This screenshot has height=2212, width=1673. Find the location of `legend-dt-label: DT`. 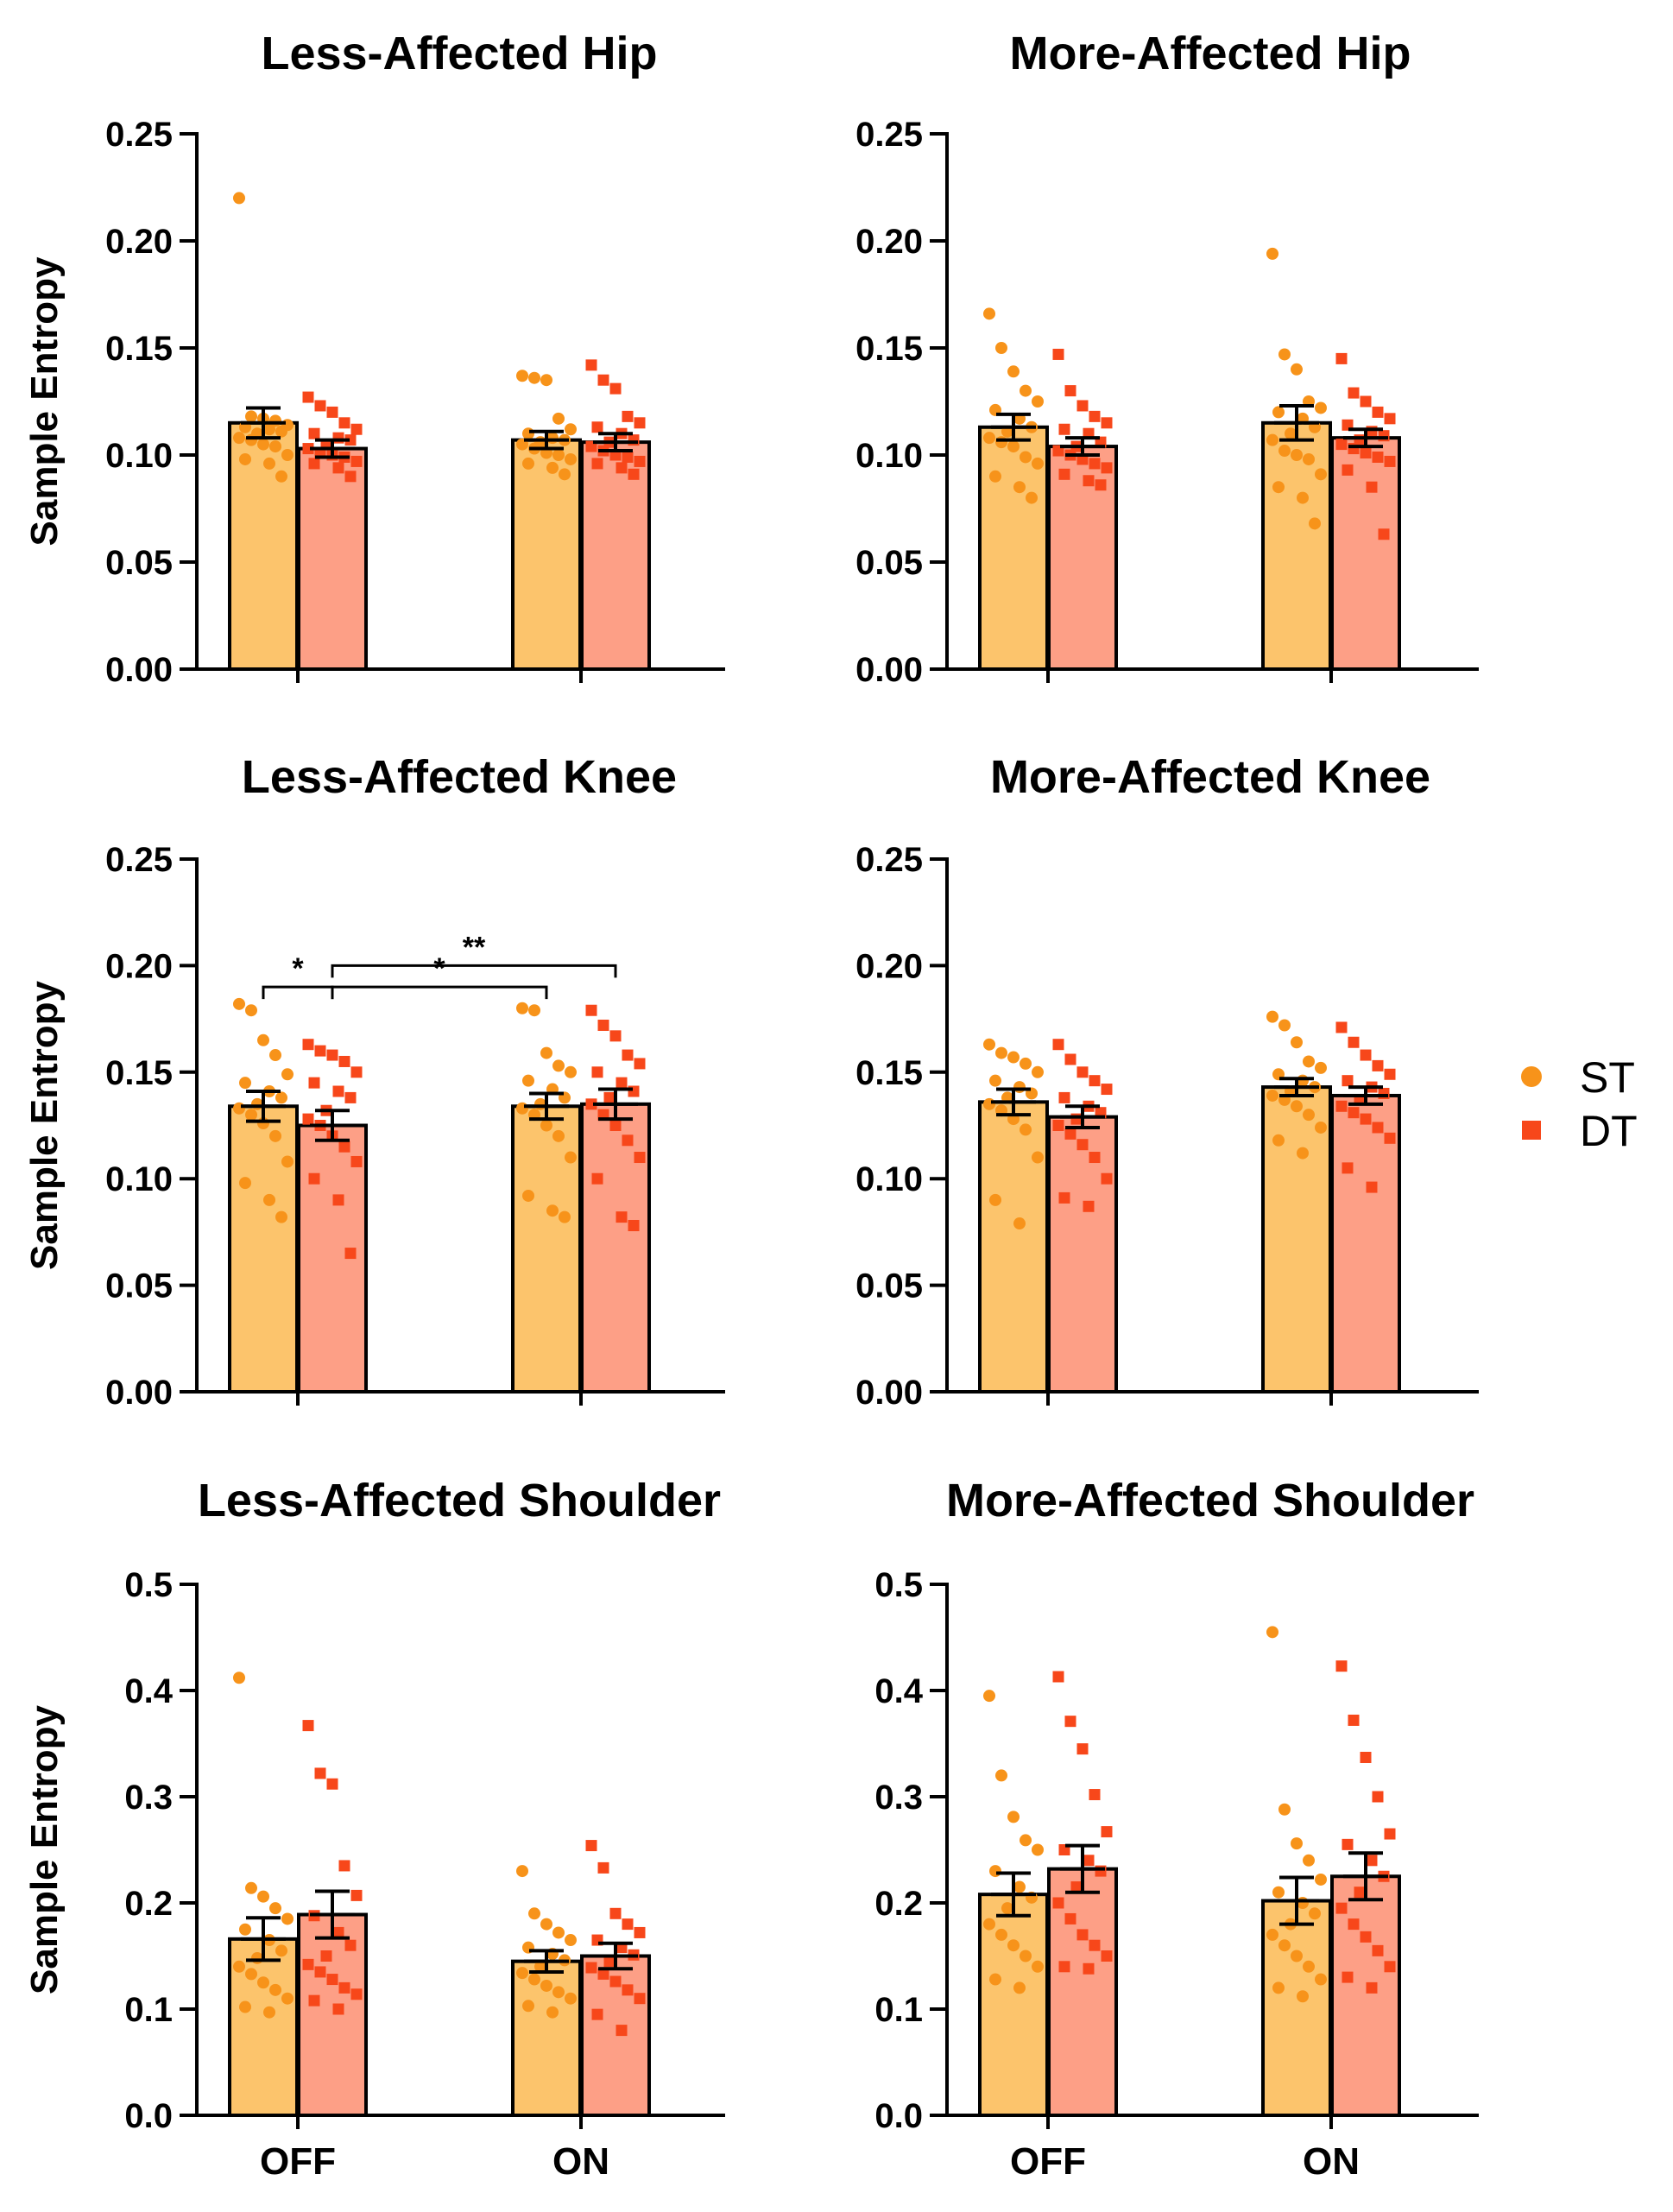

legend-dt-label: DT is located at coordinates (1609, 1131).